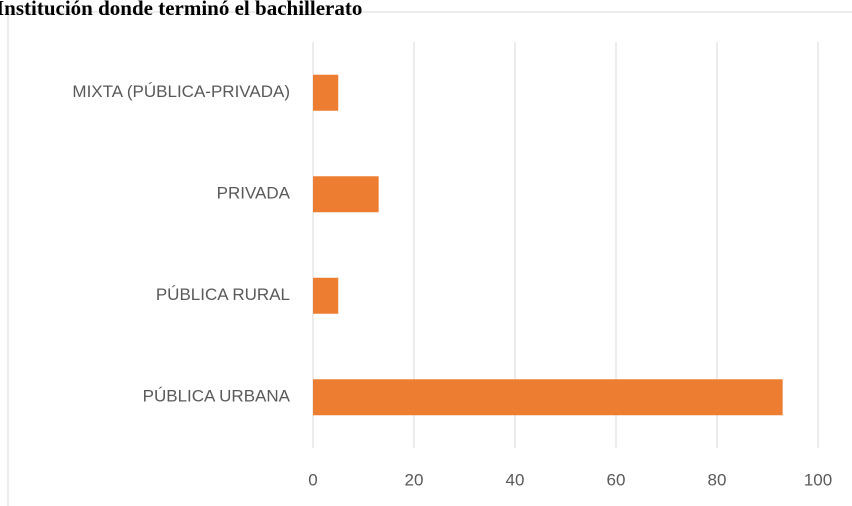  I want to click on x-tick-label: 80, so click(717, 479).